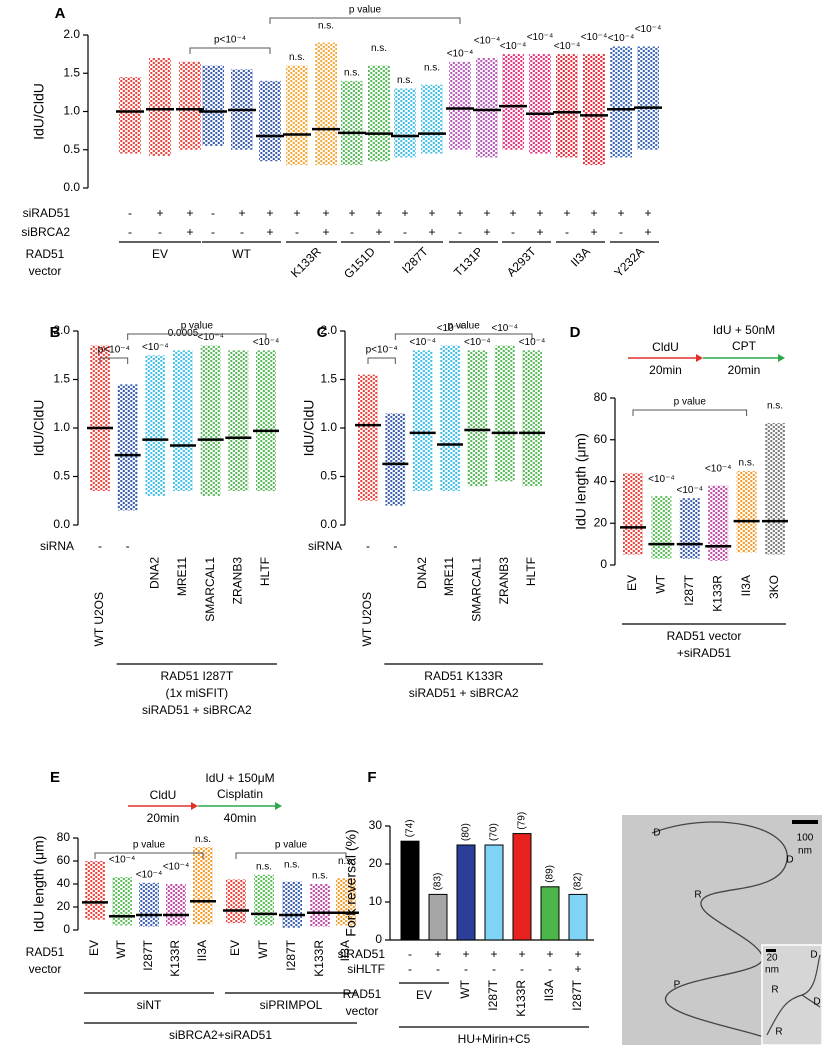 Image resolution: width=830 pixels, height=1050 pixels. What do you see at coordinates (306, 262) in the screenshot?
I see `footer-text: K133R` at bounding box center [306, 262].